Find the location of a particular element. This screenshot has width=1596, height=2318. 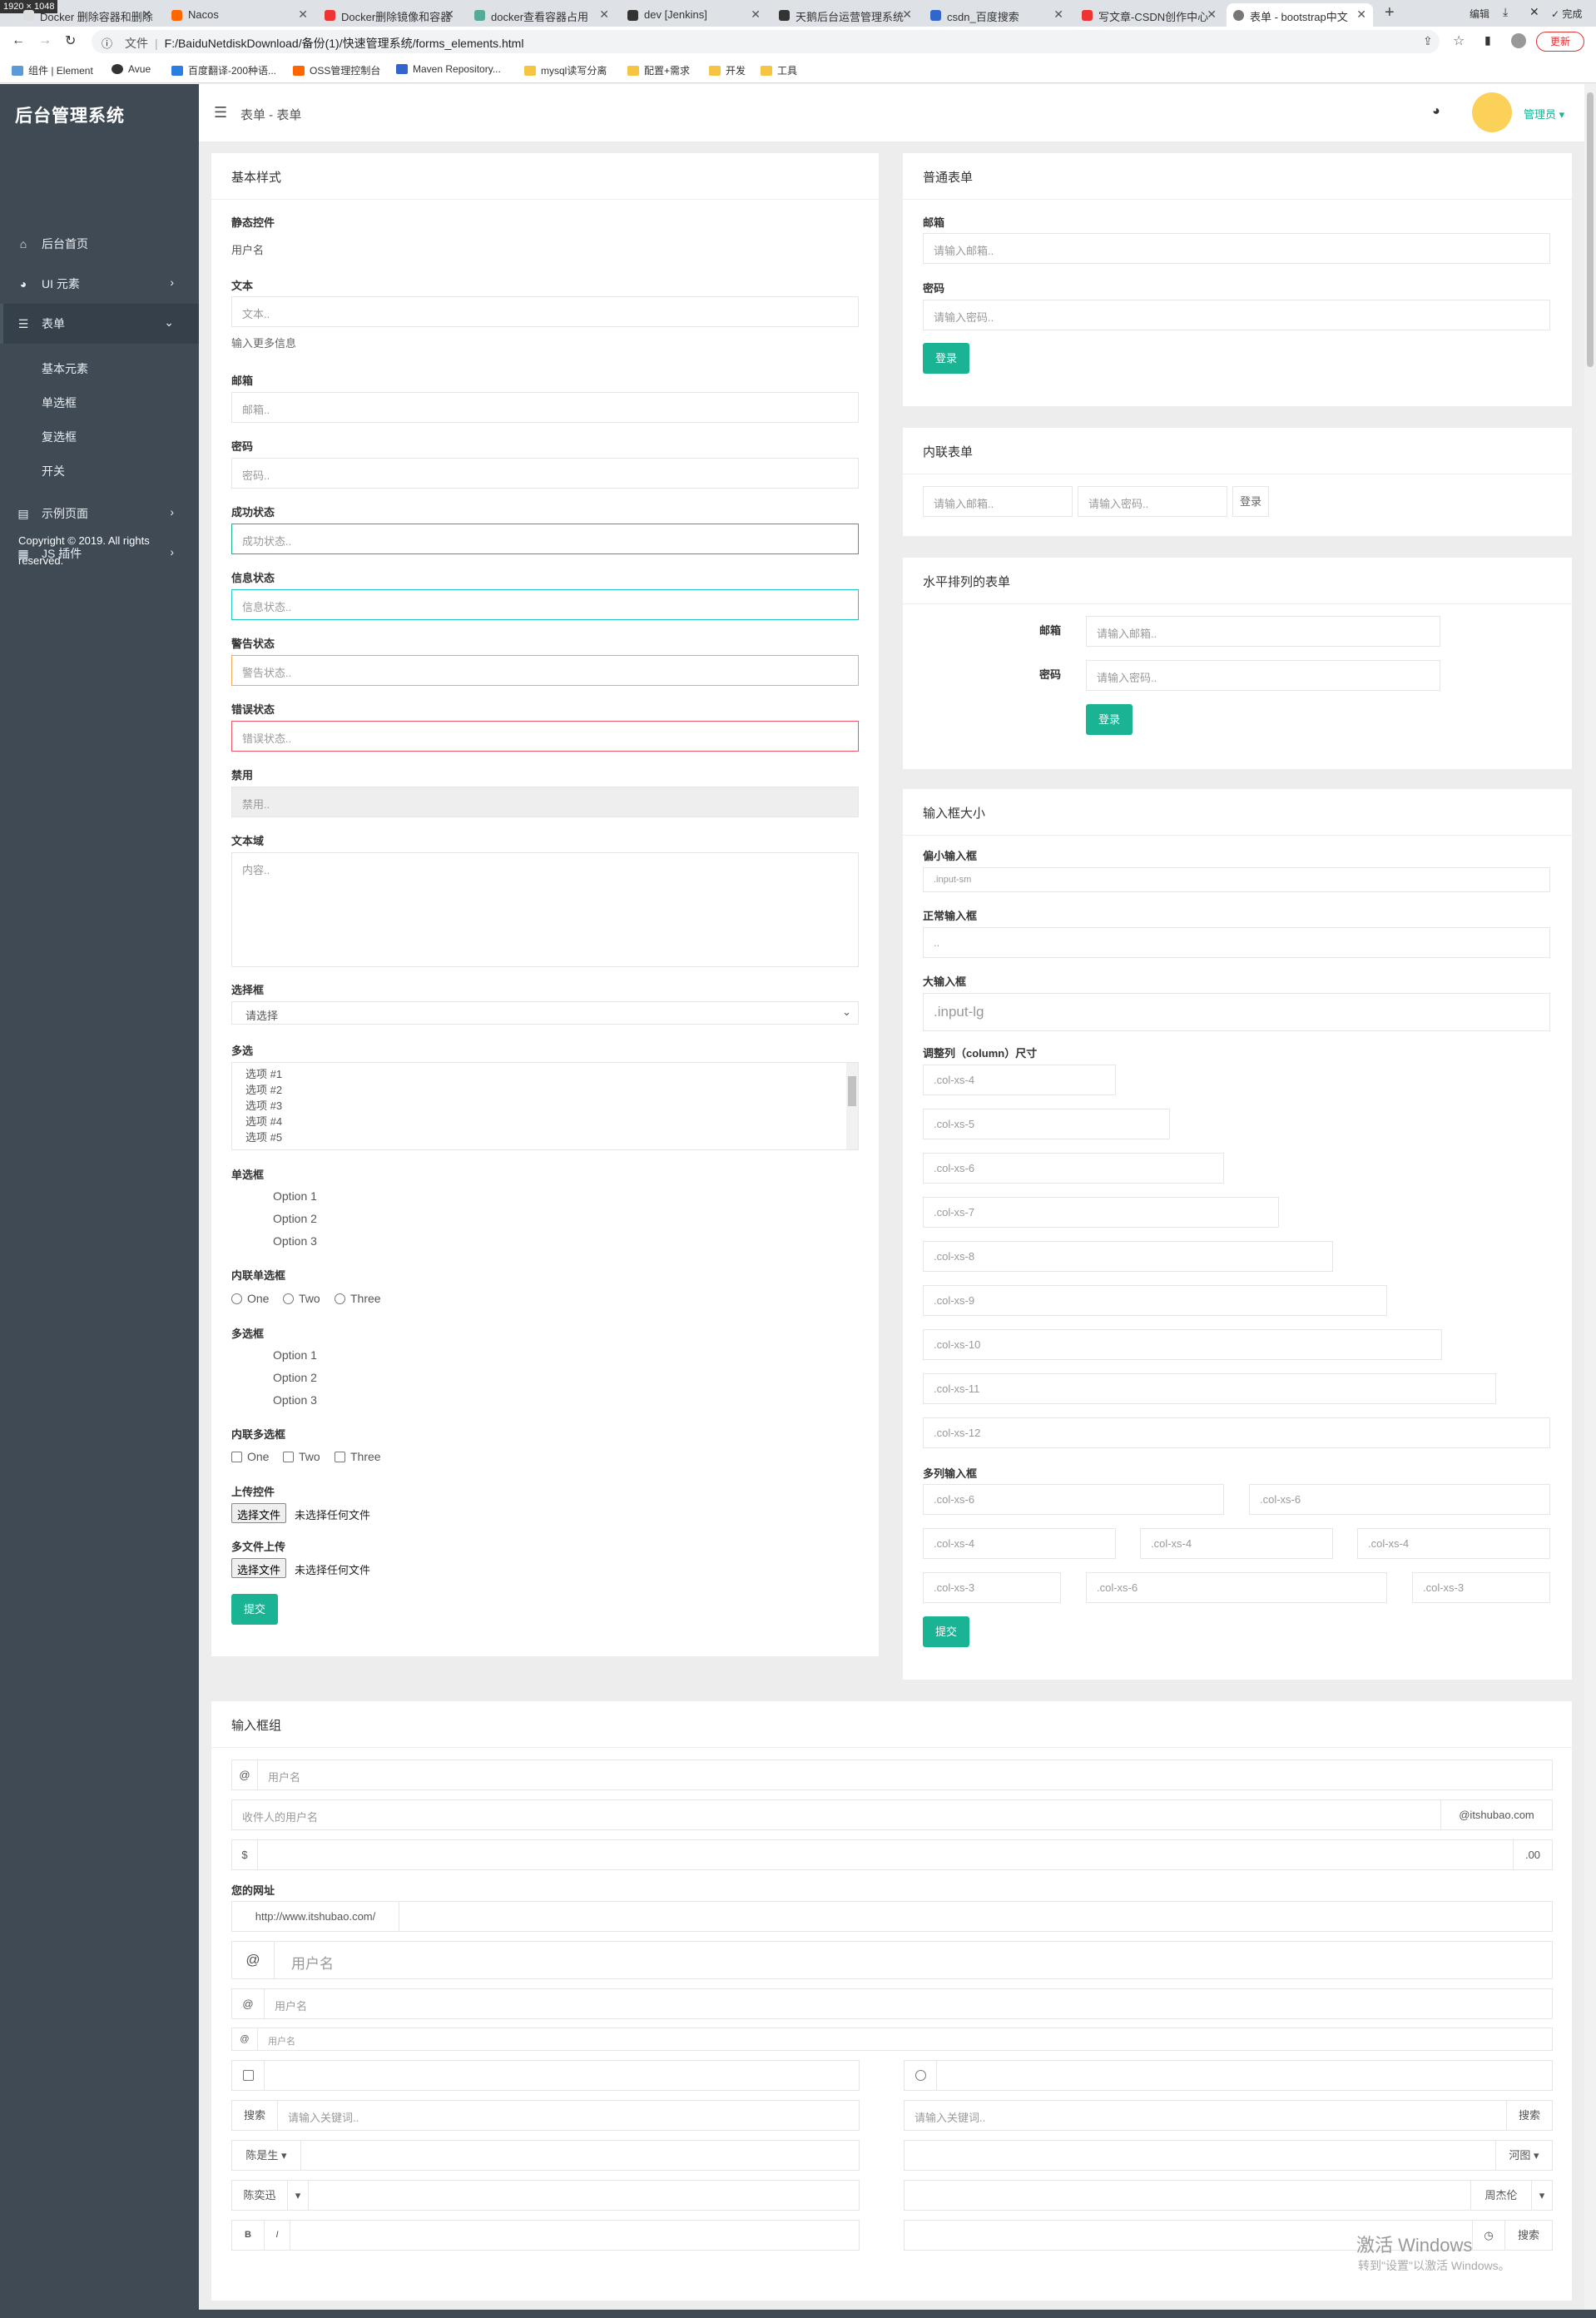

page-scrollbar-thumb is located at coordinates (1590, 229).